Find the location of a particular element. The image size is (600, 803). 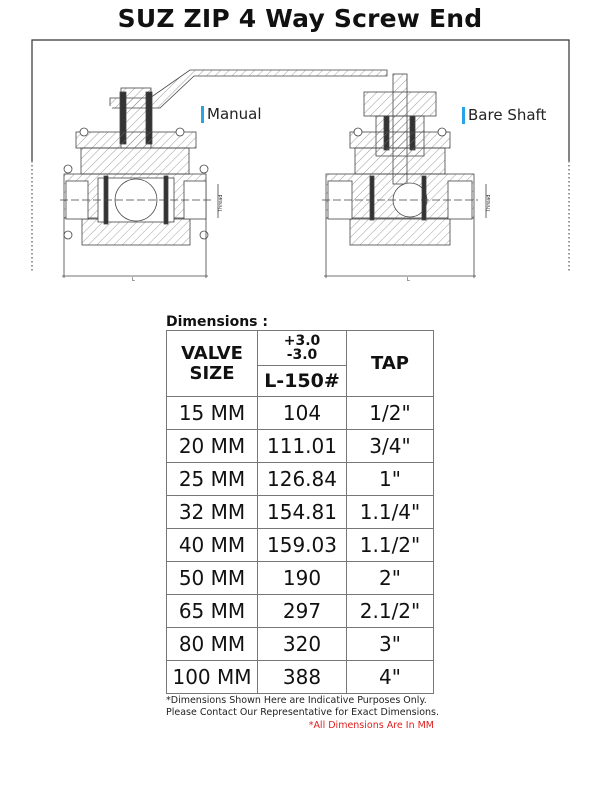

table-row: 15 MM 104 1/2" is located at coordinates (300, 413).